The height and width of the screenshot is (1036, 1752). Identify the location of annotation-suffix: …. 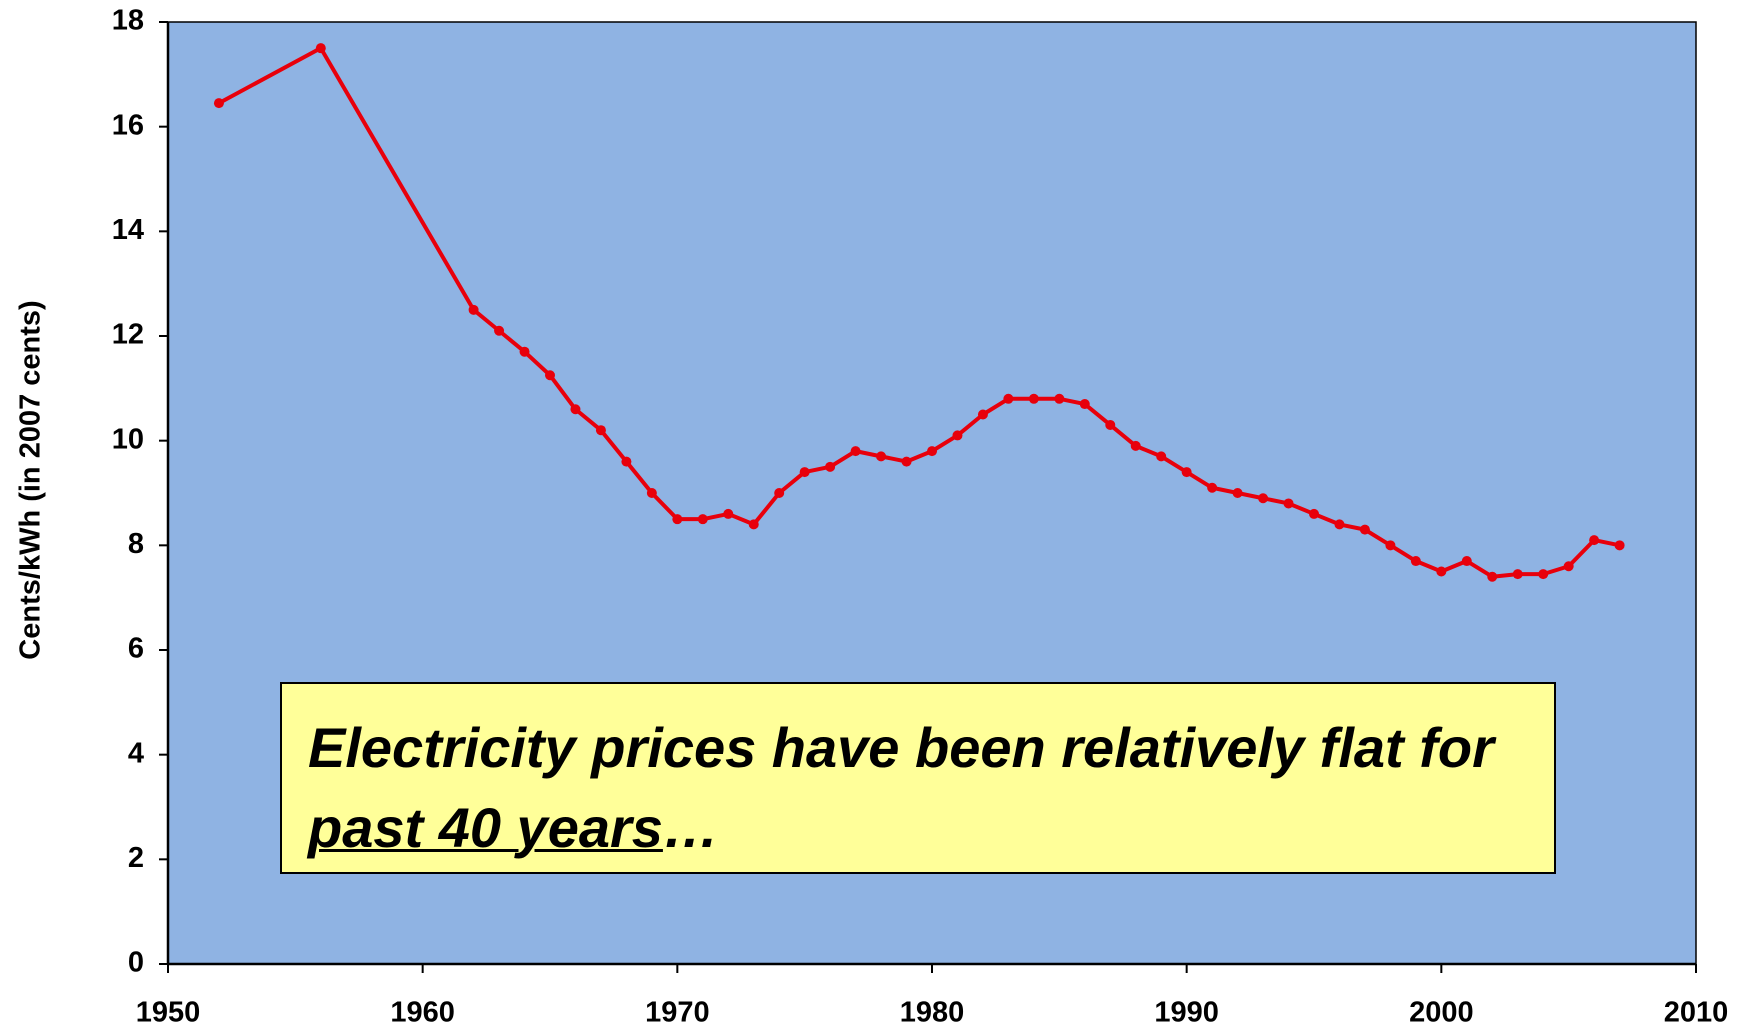
(690, 827).